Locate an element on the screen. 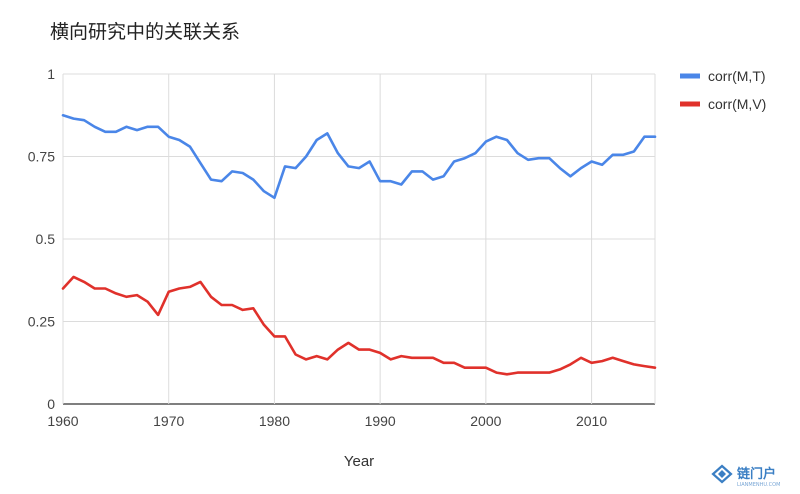  x-tick-label: 1960 is located at coordinates (62, 421).